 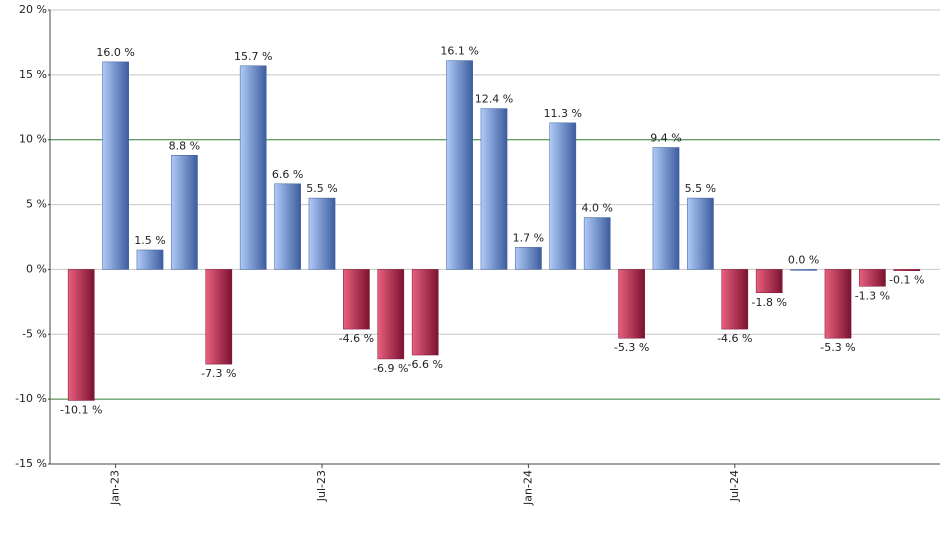 What do you see at coordinates (906, 280) in the screenshot?
I see `data-label: -0.1 %` at bounding box center [906, 280].